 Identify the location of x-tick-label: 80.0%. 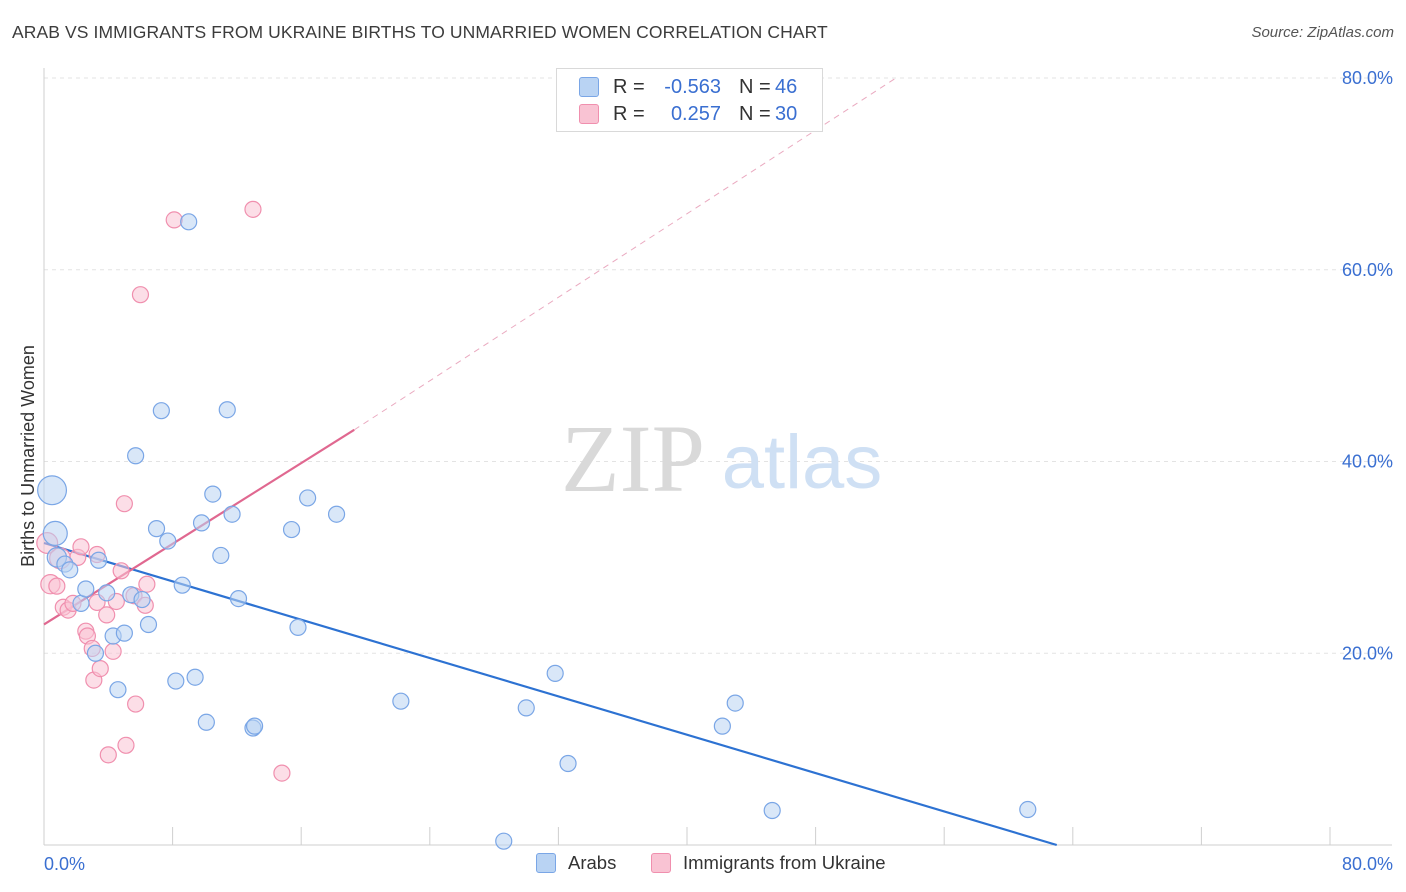
(1367, 864).